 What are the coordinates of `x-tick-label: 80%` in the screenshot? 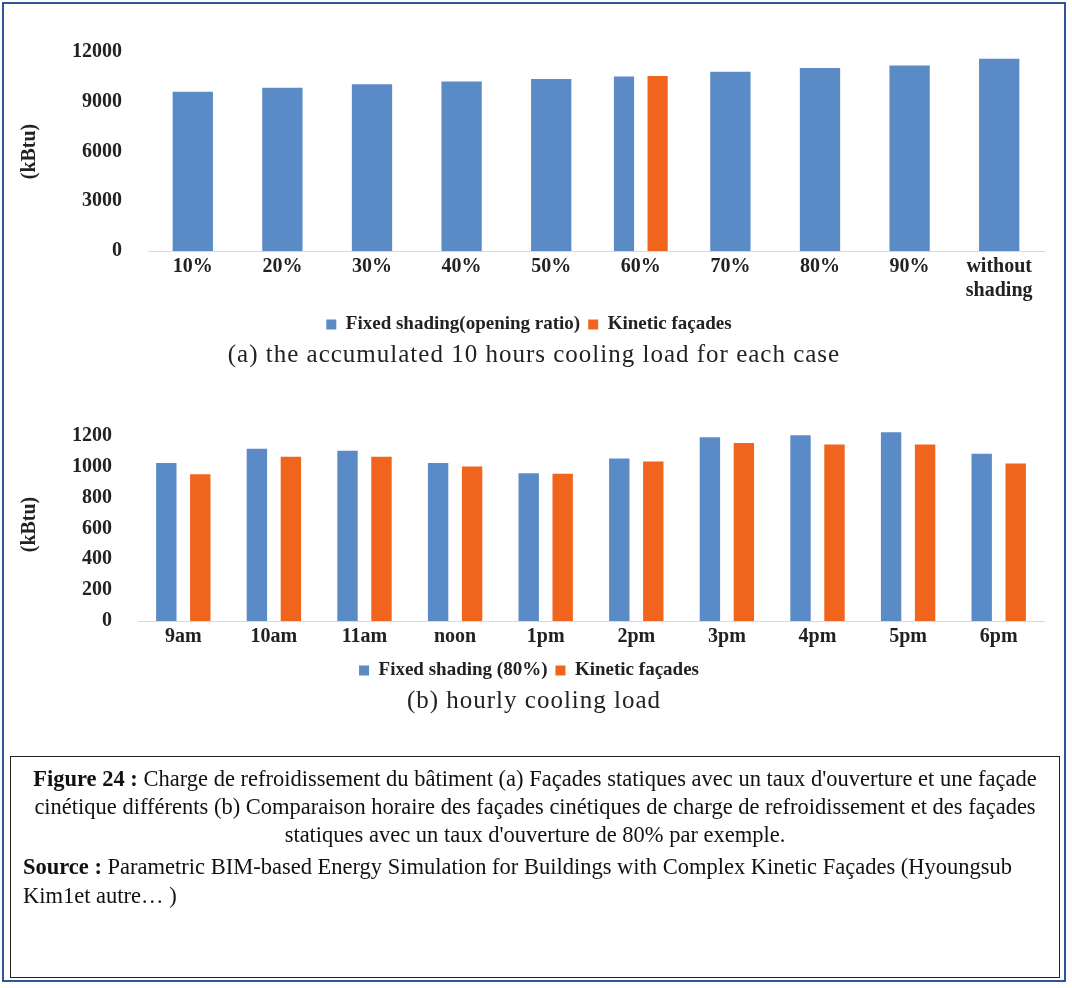 It's located at (820, 265).